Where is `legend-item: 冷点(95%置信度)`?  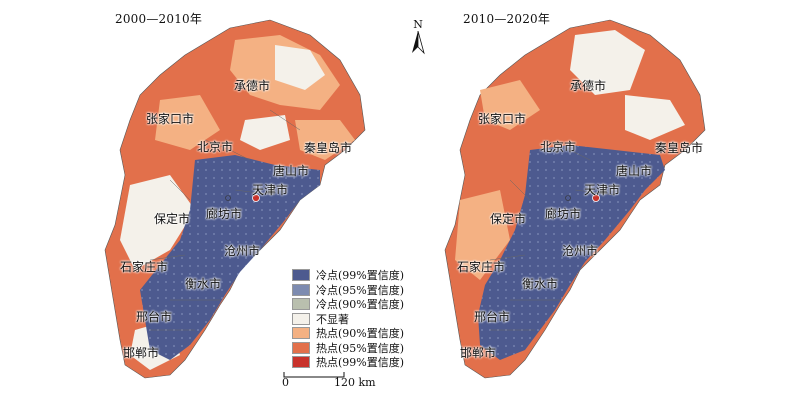
legend-item: 冷点(95%置信度) is located at coordinates (367, 290).